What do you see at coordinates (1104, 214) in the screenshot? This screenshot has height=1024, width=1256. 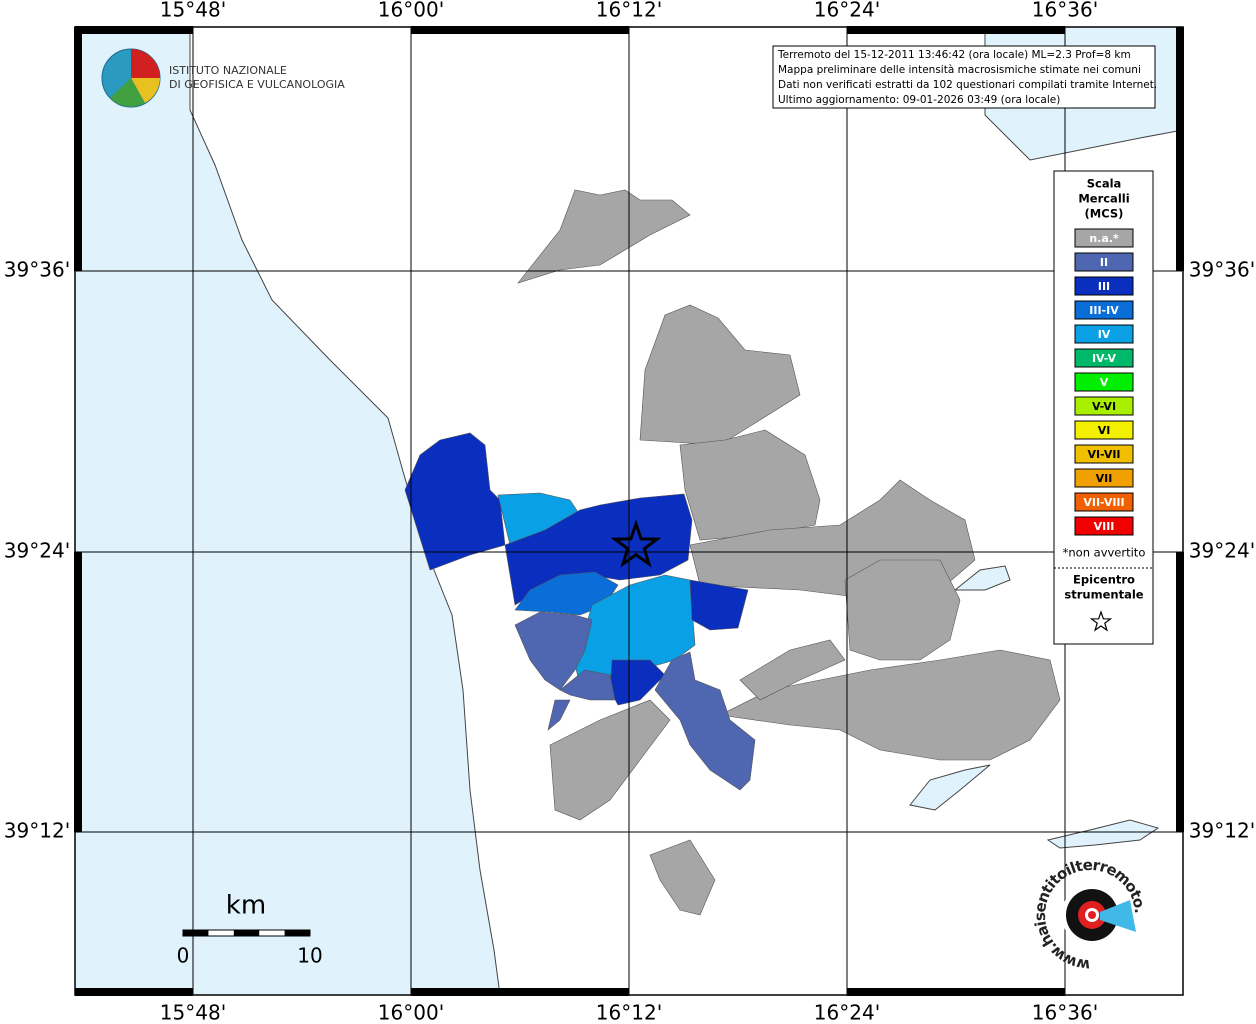 I see `legend-title: (MCS)` at bounding box center [1104, 214].